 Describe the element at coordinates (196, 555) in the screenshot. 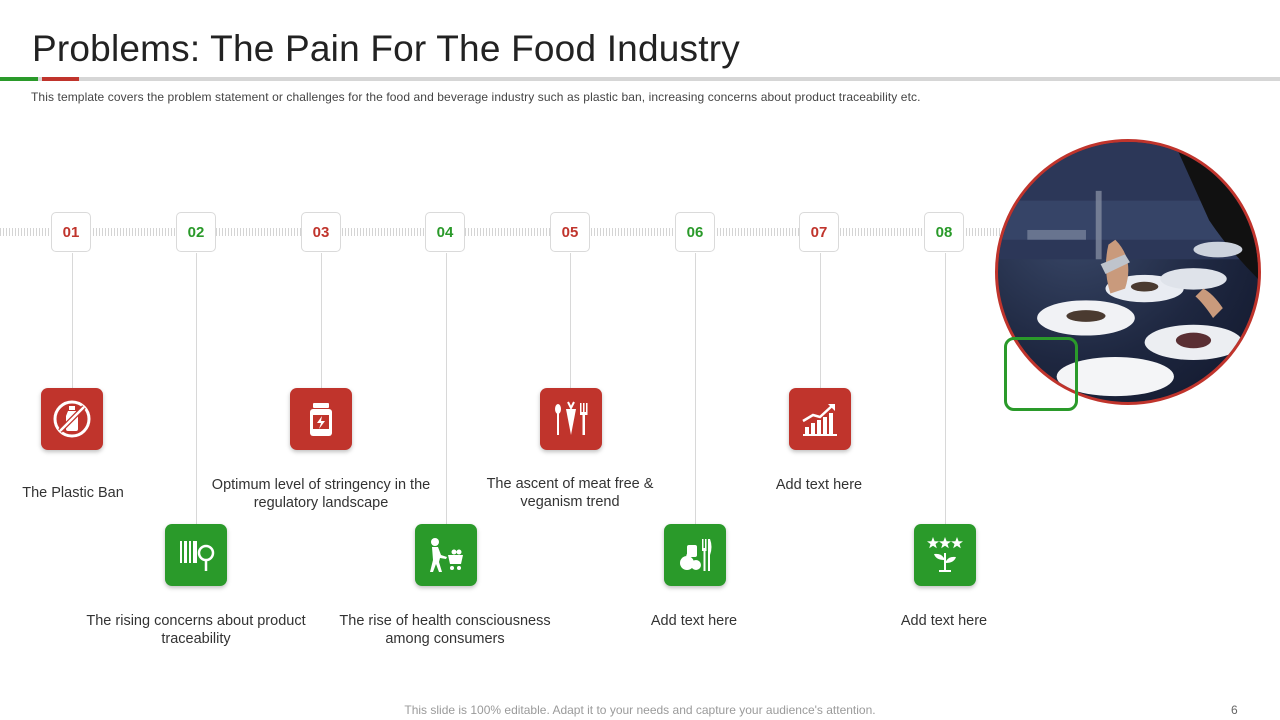

I see `barcode-magnifier-icon` at that location.